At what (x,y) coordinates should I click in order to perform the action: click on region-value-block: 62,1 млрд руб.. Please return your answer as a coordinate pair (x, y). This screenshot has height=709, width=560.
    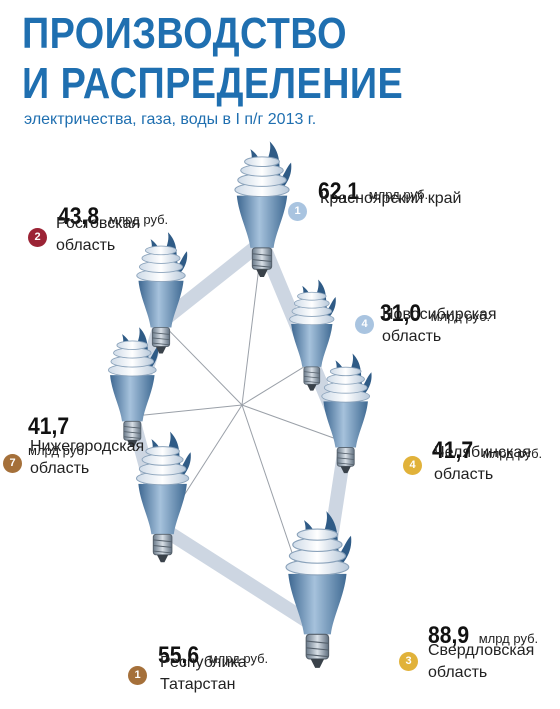
    Looking at the image, I should click on (373, 192).